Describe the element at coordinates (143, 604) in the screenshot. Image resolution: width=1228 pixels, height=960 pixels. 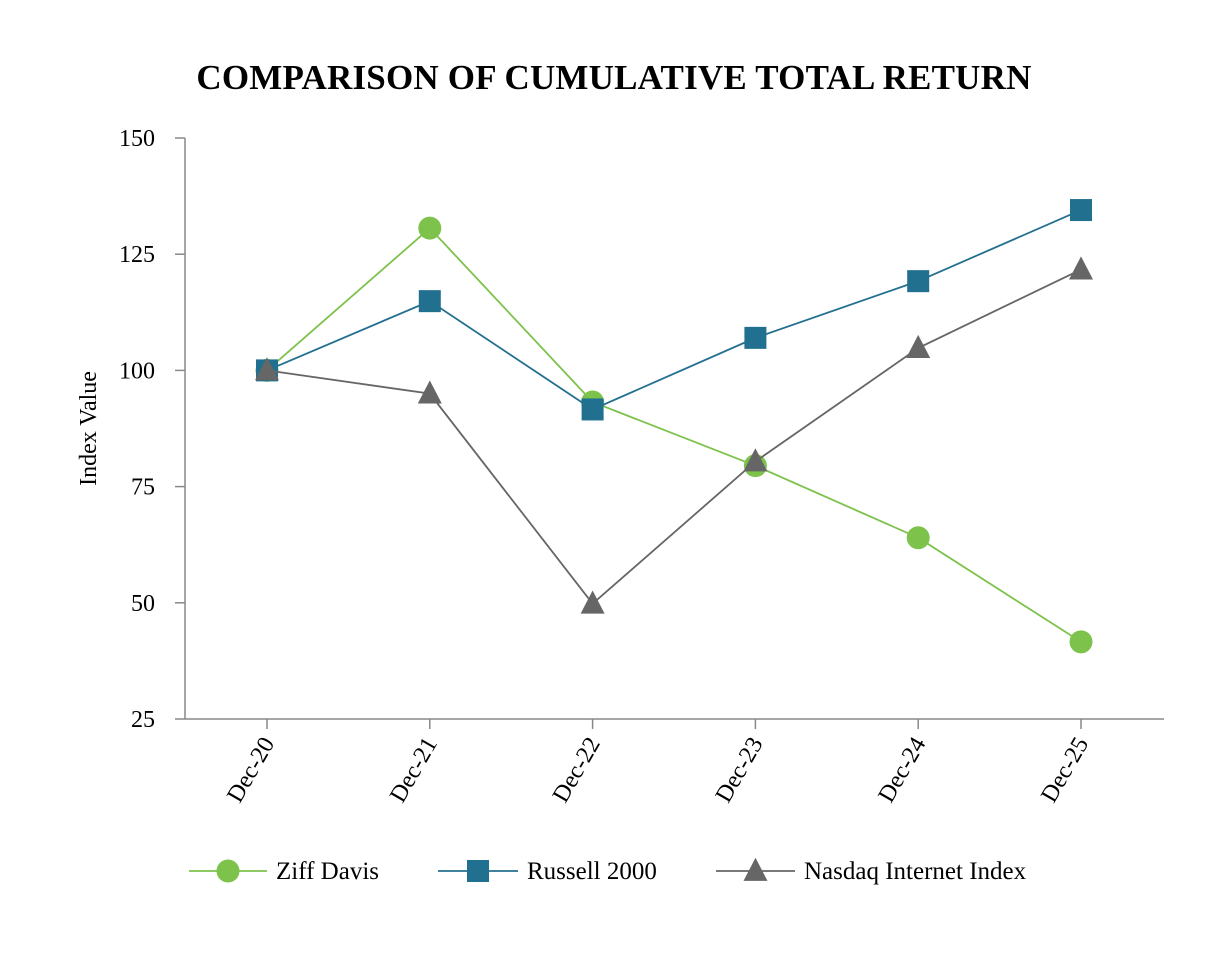
I see `y-tick-label: 50` at that location.